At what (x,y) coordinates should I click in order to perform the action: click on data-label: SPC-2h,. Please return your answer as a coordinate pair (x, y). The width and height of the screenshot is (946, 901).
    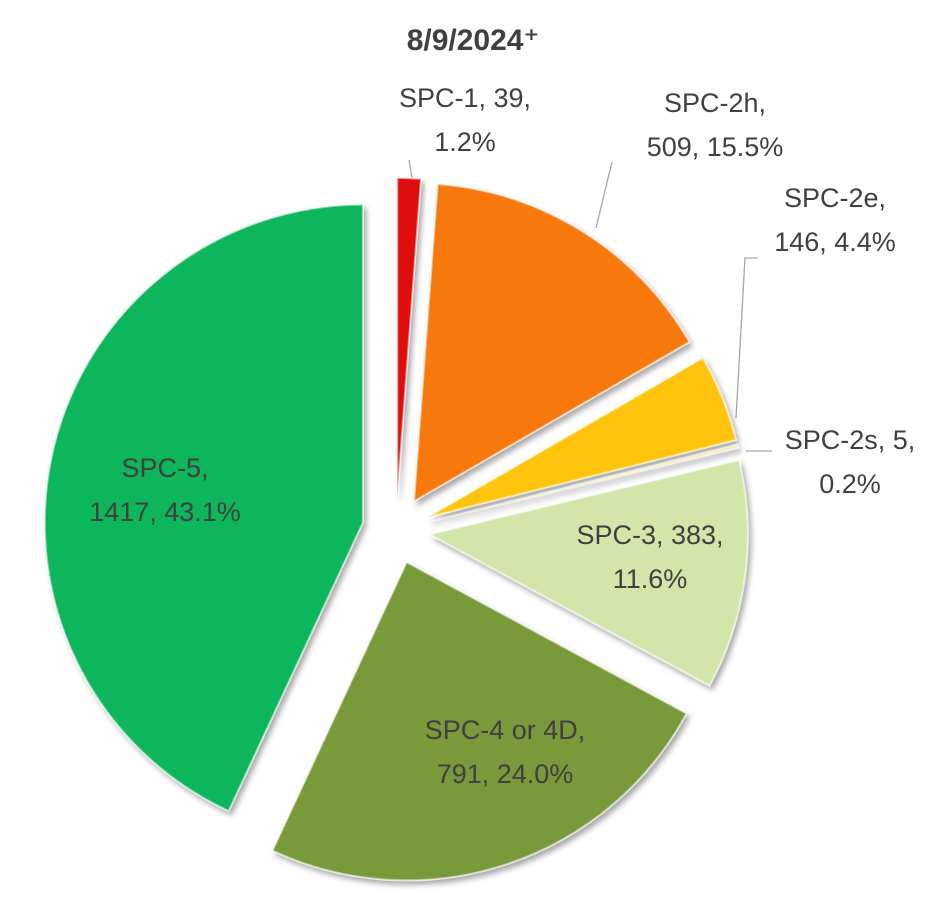
    Looking at the image, I should click on (715, 103).